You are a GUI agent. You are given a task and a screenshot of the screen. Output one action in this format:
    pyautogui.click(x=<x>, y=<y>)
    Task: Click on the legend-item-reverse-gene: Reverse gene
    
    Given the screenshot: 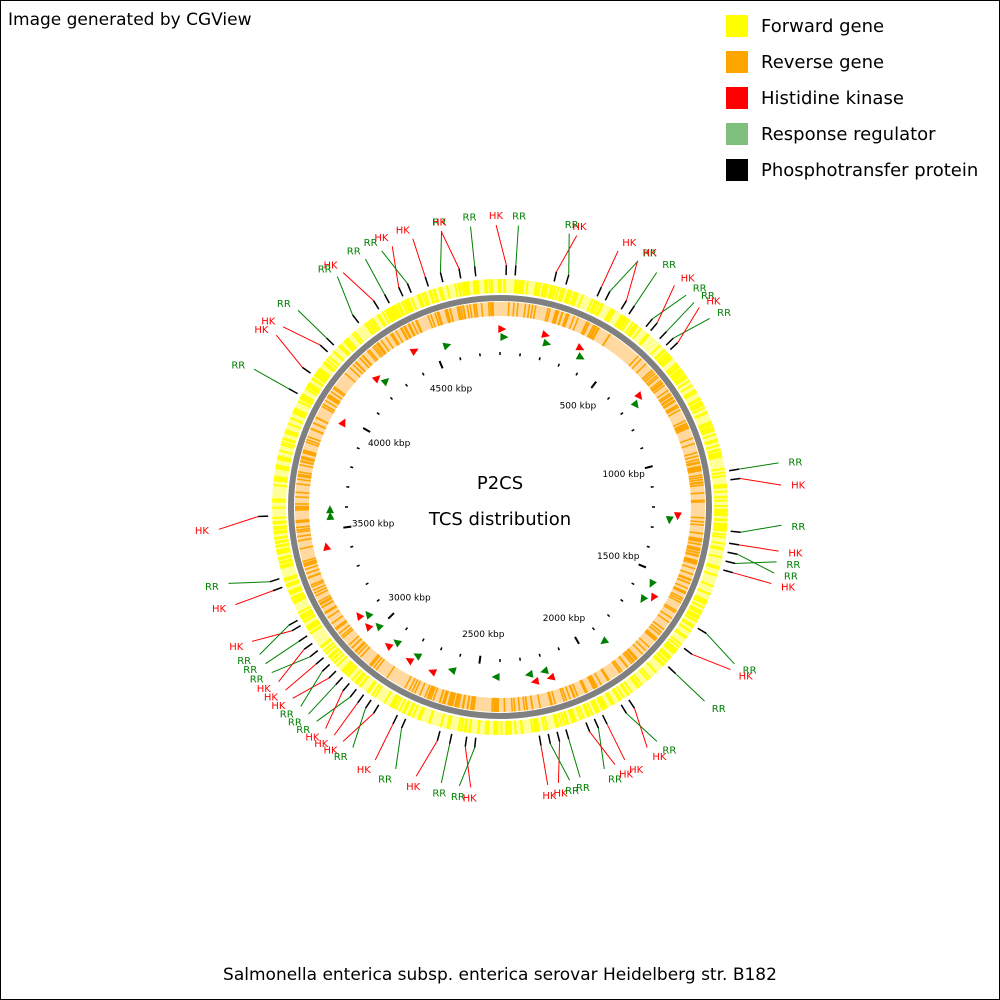 What is the action you would take?
    pyautogui.click(x=852, y=62)
    